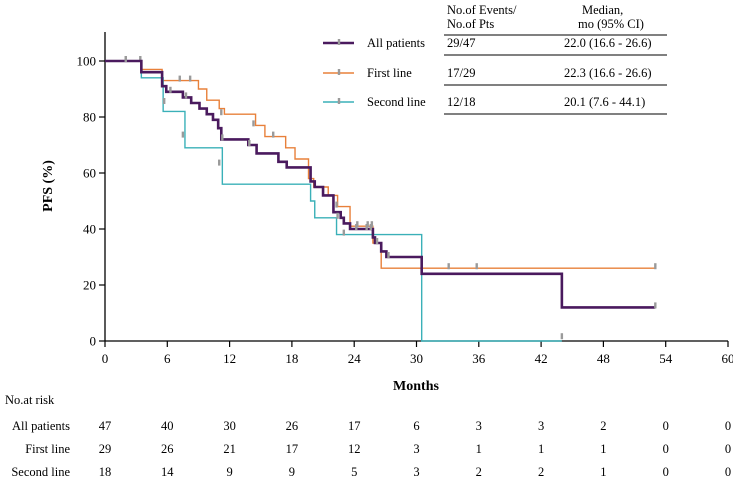  I want to click on x-tick-label: 18, so click(291, 358).